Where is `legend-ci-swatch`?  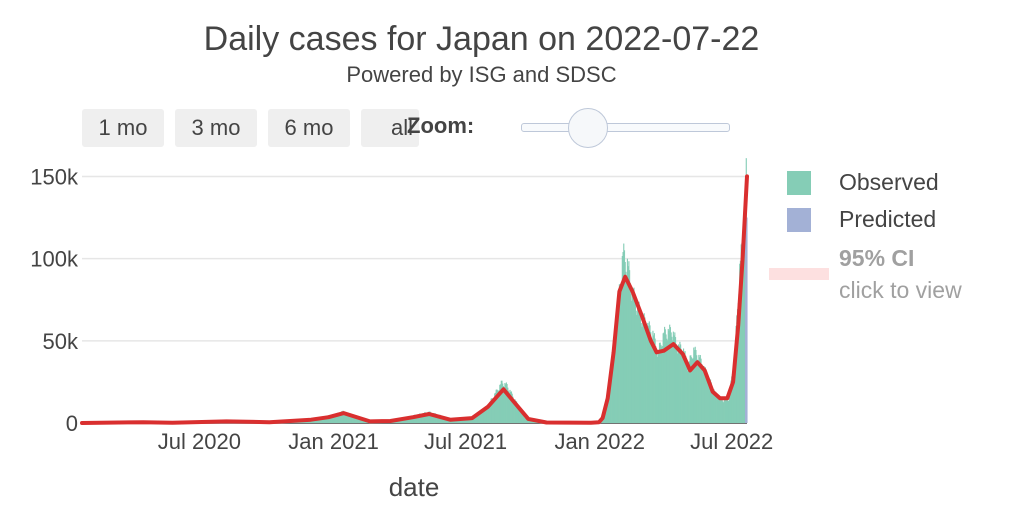 legend-ci-swatch is located at coordinates (799, 274).